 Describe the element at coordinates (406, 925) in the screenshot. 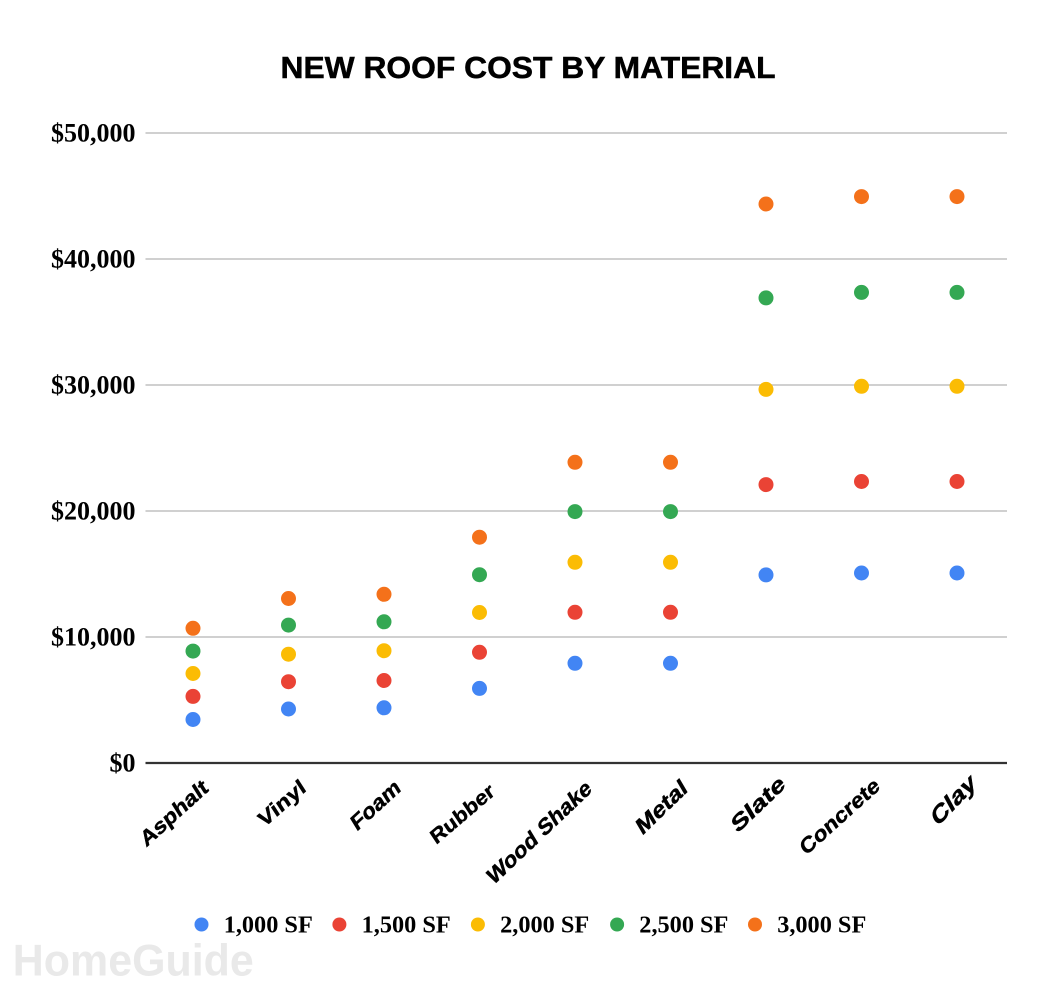

I see `svg-text: 1,500 SF` at that location.